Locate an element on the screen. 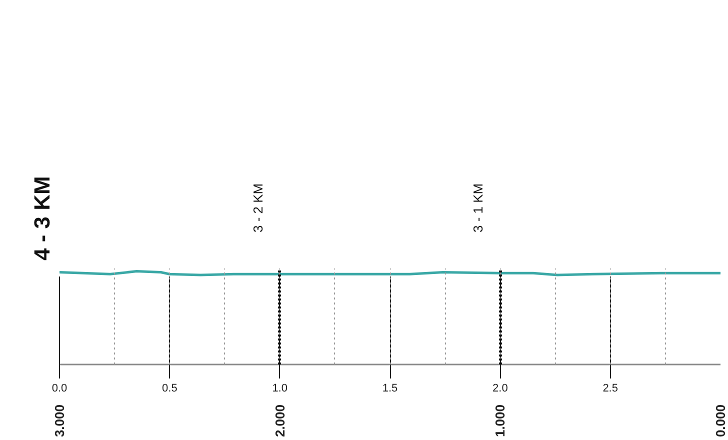 The width and height of the screenshot is (728, 440). x-tick-label: 2.0 is located at coordinates (500, 388).